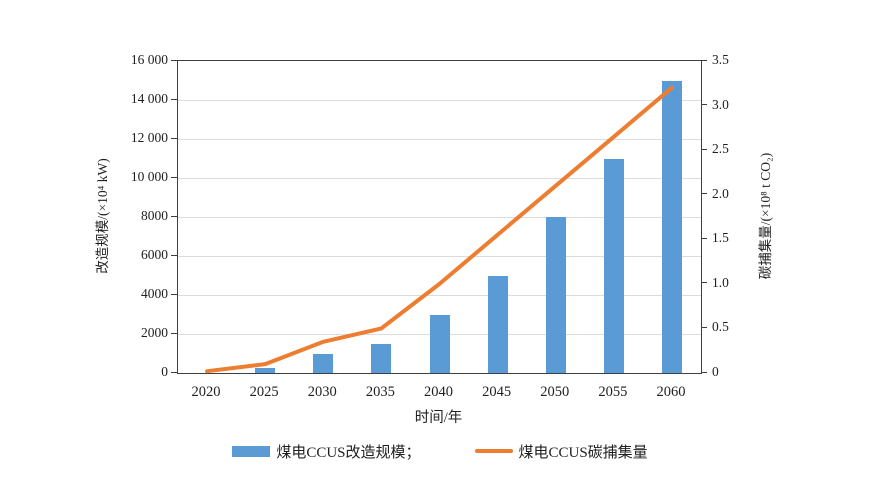 This screenshot has width=879, height=501. What do you see at coordinates (720, 59) in the screenshot?
I see `right-axis-tick-label: 3.5` at bounding box center [720, 59].